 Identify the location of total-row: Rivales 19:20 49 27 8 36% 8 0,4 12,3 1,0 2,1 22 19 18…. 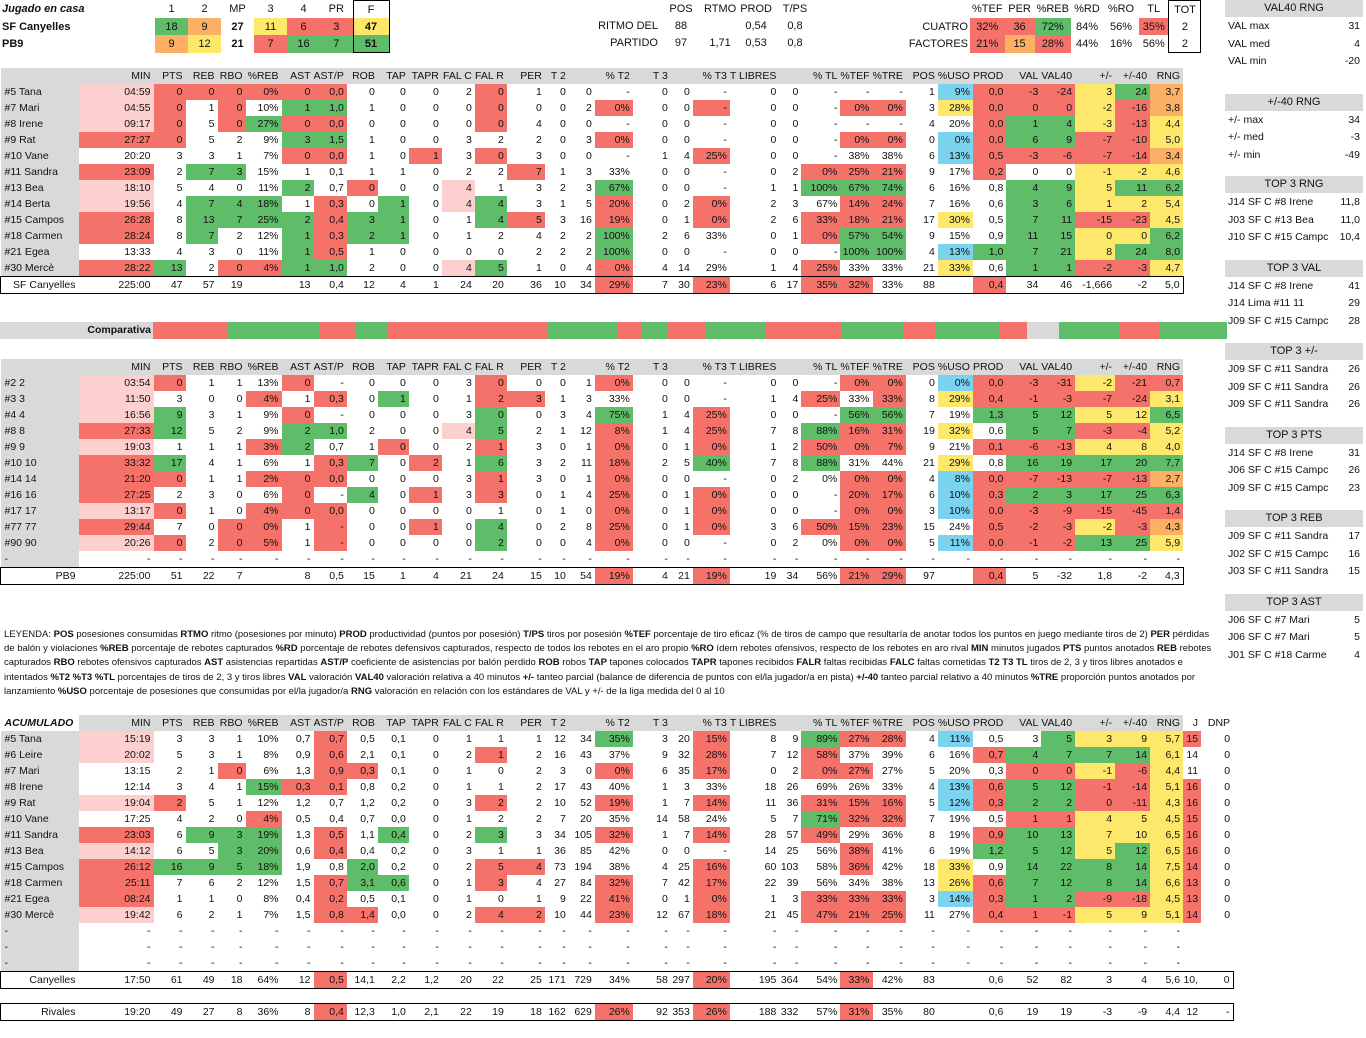
(617, 1012).